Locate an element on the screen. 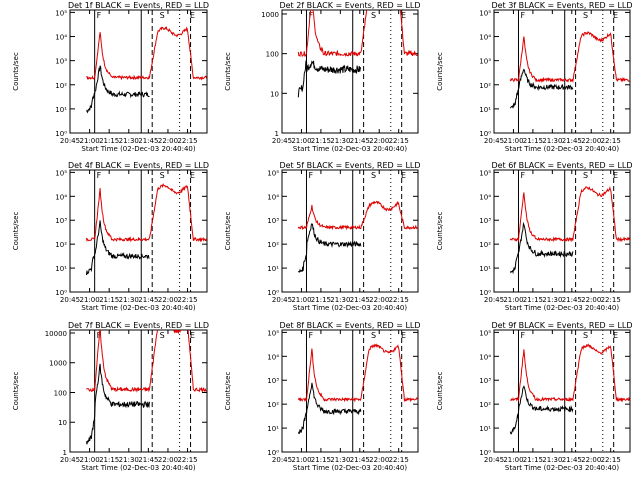 The image size is (640, 480). y-tick-label: 10000 is located at coordinates (56, 334).